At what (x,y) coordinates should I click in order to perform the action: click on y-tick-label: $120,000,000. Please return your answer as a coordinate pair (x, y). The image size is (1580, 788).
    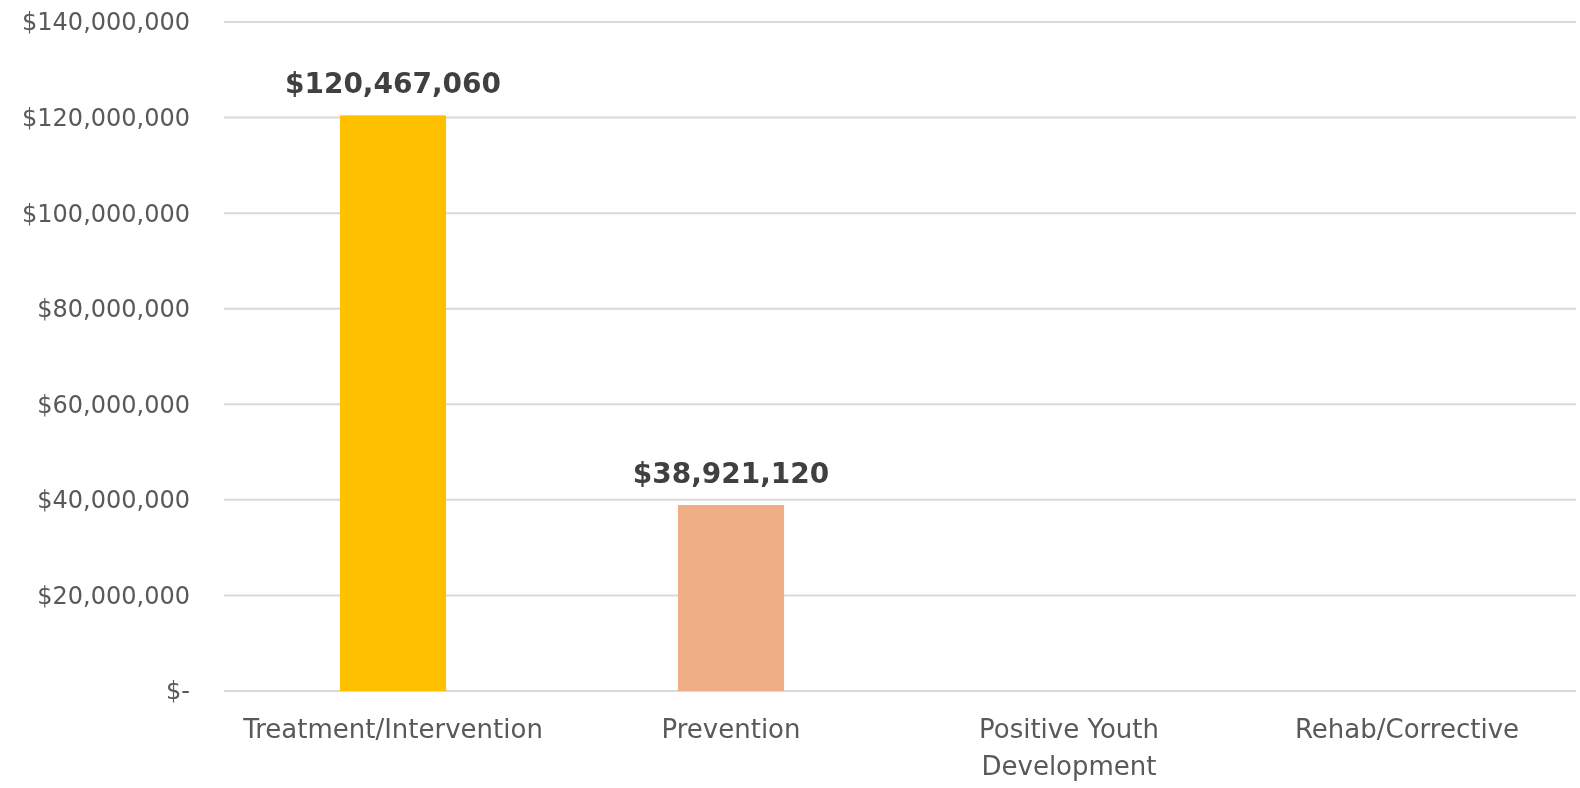
    Looking at the image, I should click on (106, 117).